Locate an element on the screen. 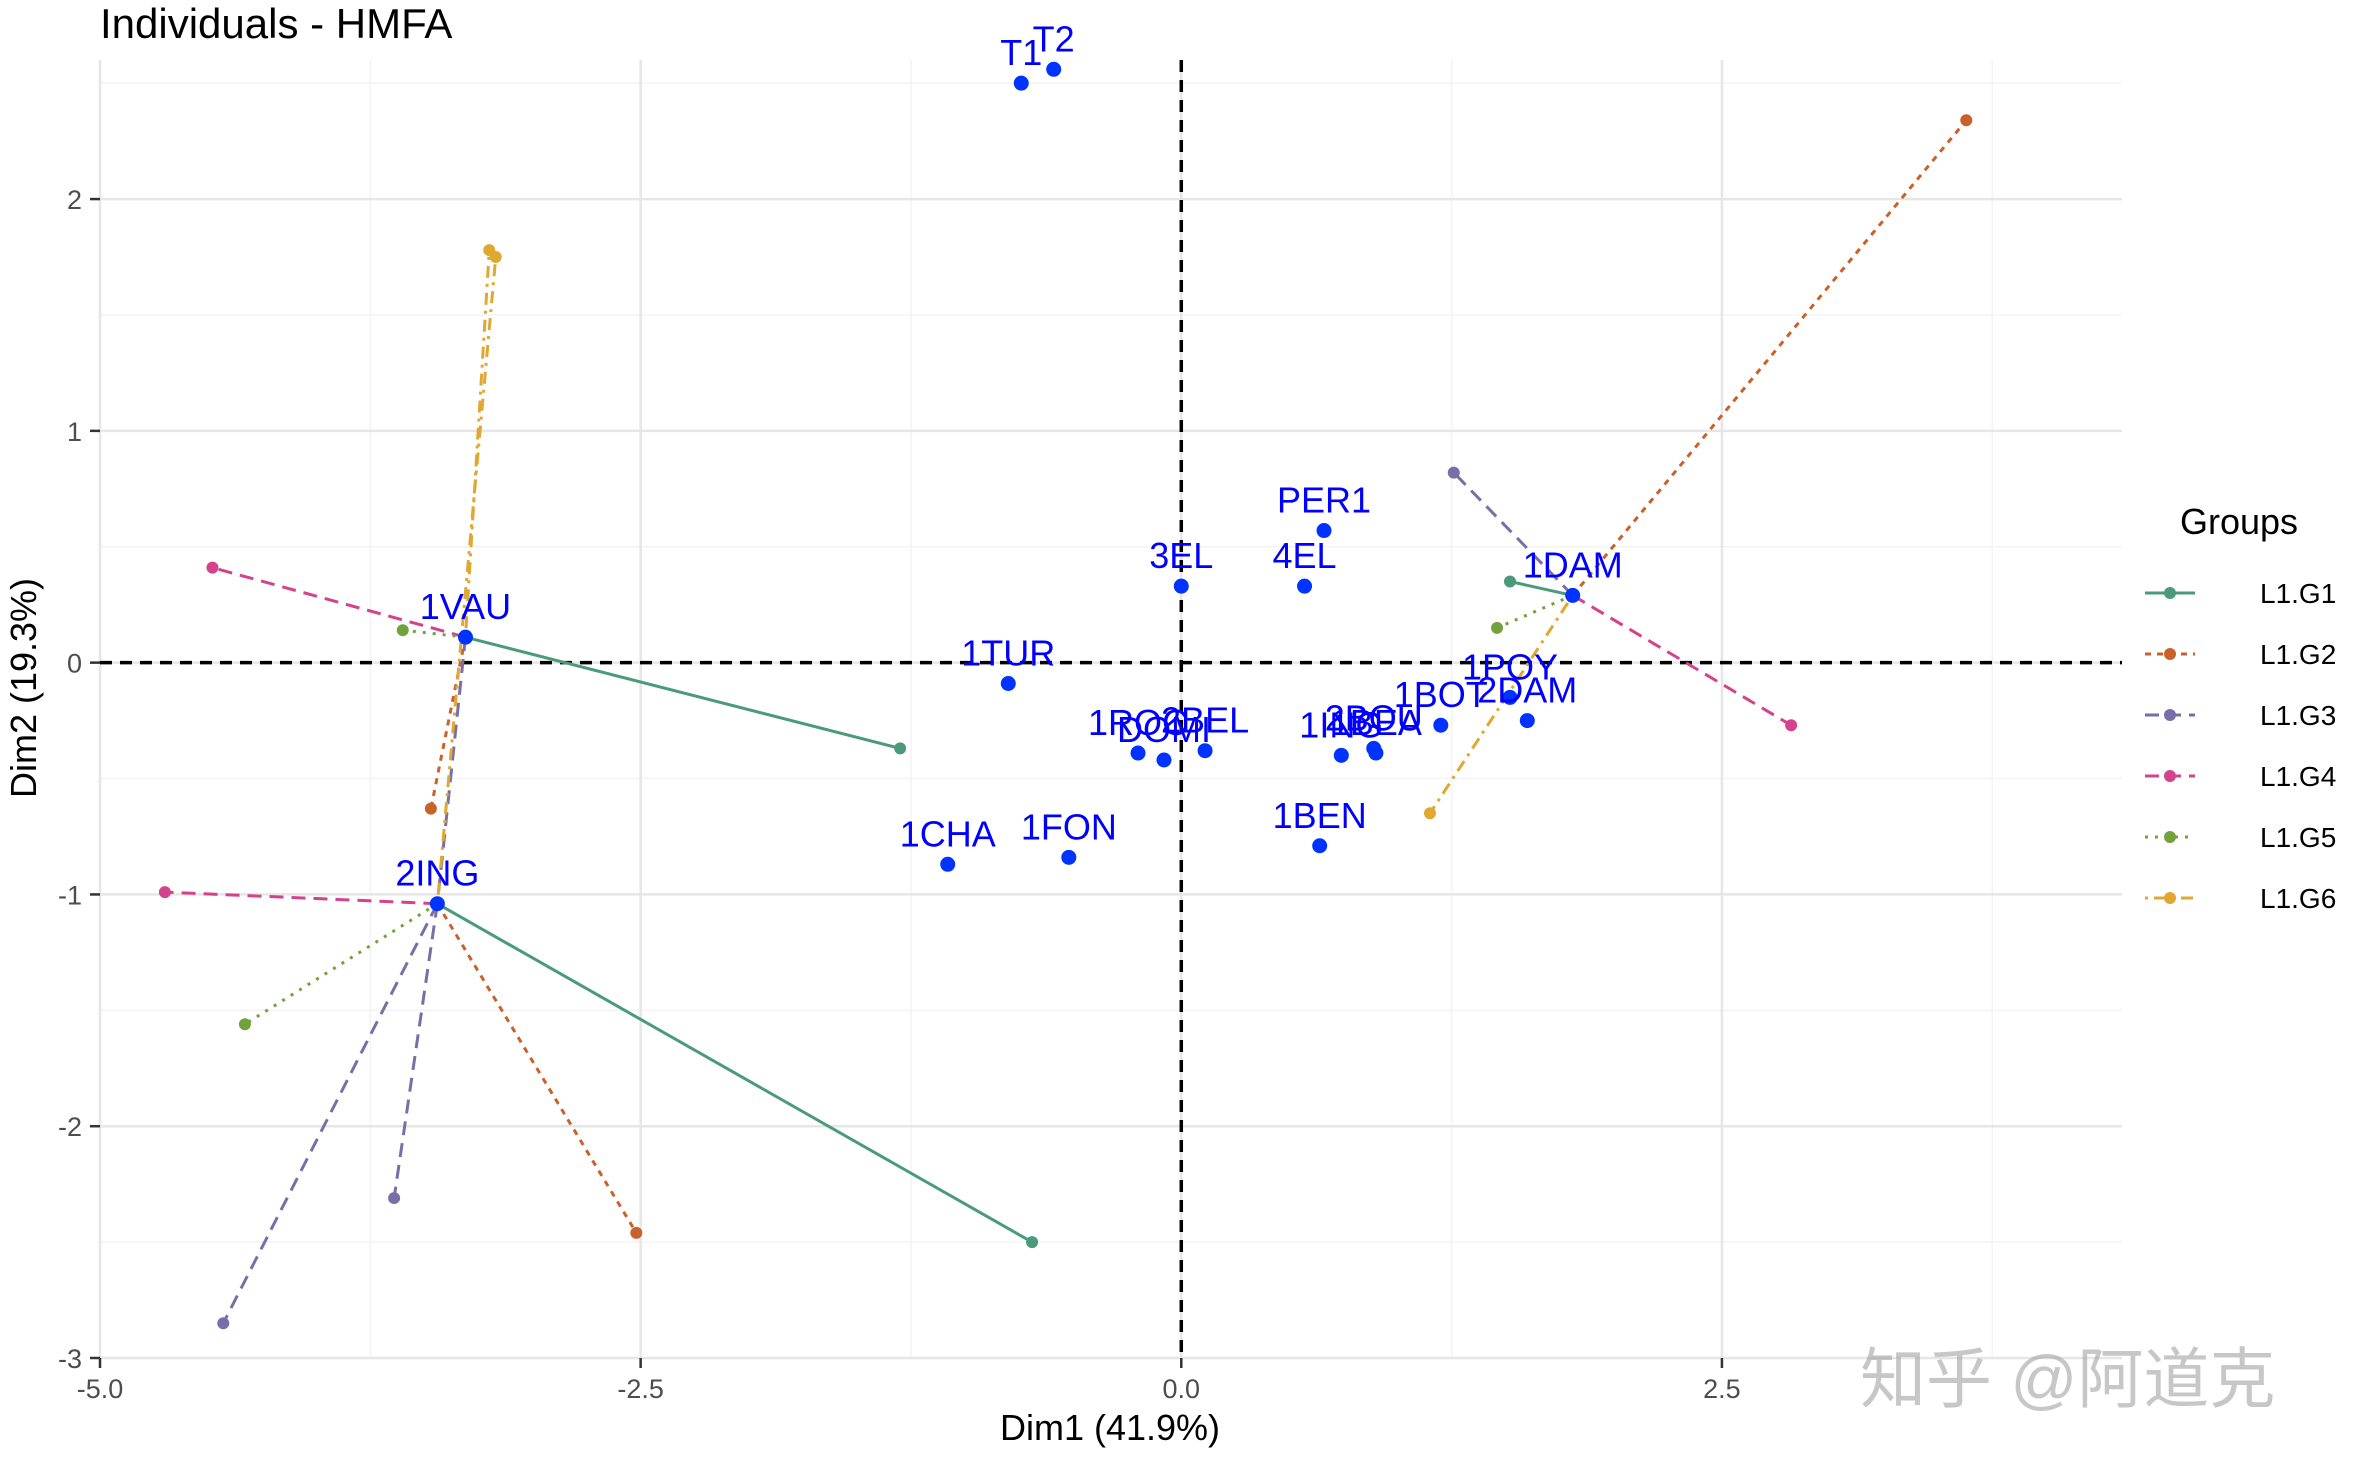 The image size is (2362, 1477). point-1poy is located at coordinates (1510, 697).